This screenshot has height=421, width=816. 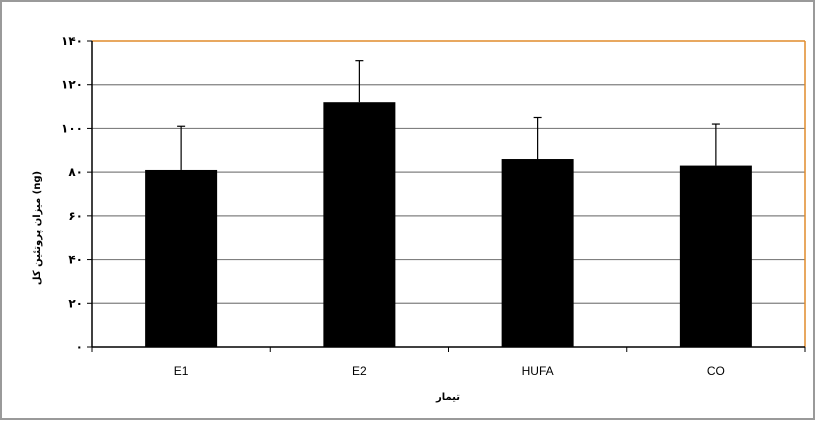 I want to click on y-tick-label: ۱۲۰, so click(x=72, y=85).